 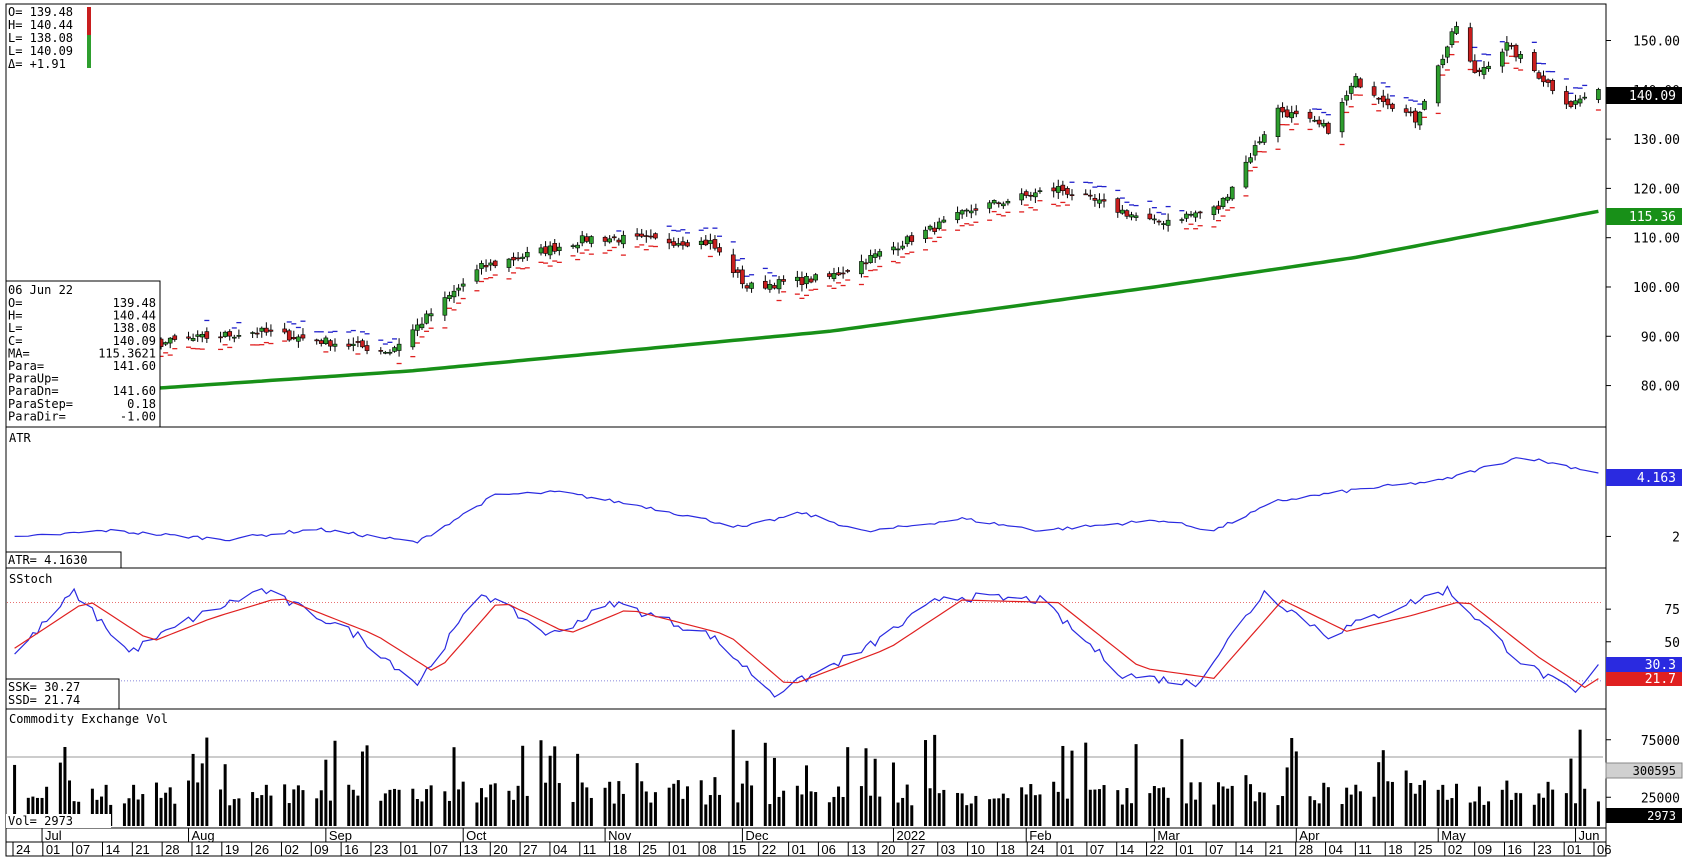 What do you see at coordinates (620, 849) in the screenshot?
I see `x-day-label: 18` at bounding box center [620, 849].